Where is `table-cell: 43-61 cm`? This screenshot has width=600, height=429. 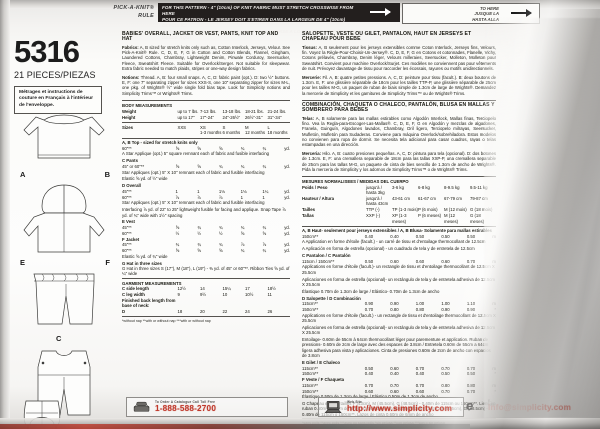 table-cell: 43-61 cm is located at coordinates (401, 199).